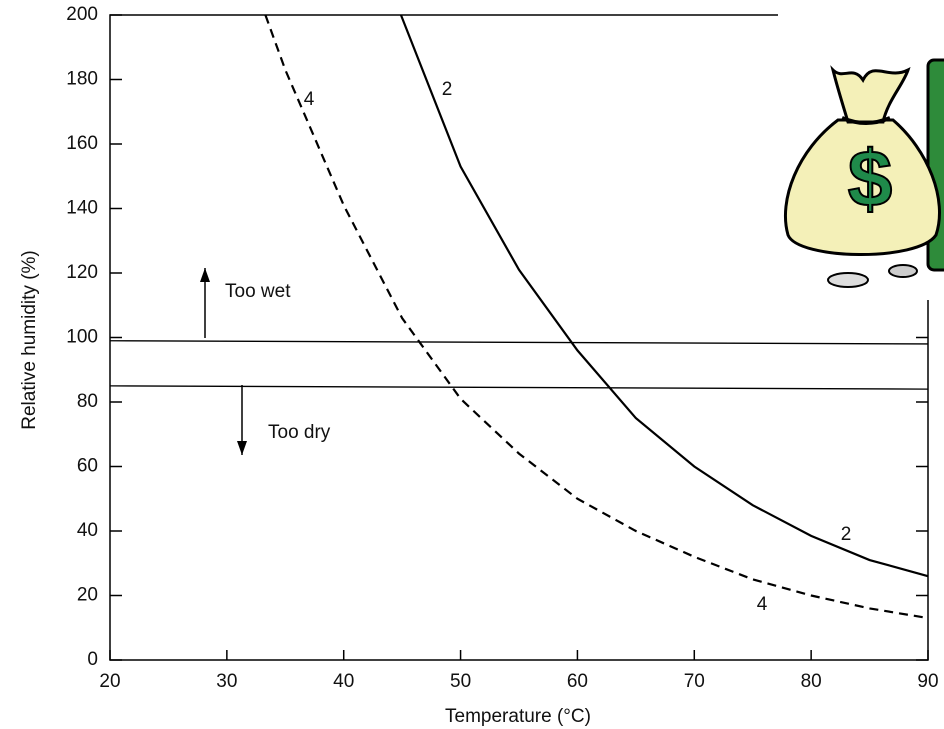  Describe the element at coordinates (258, 291) in the screenshot. I see `annotation: Too wet` at that location.